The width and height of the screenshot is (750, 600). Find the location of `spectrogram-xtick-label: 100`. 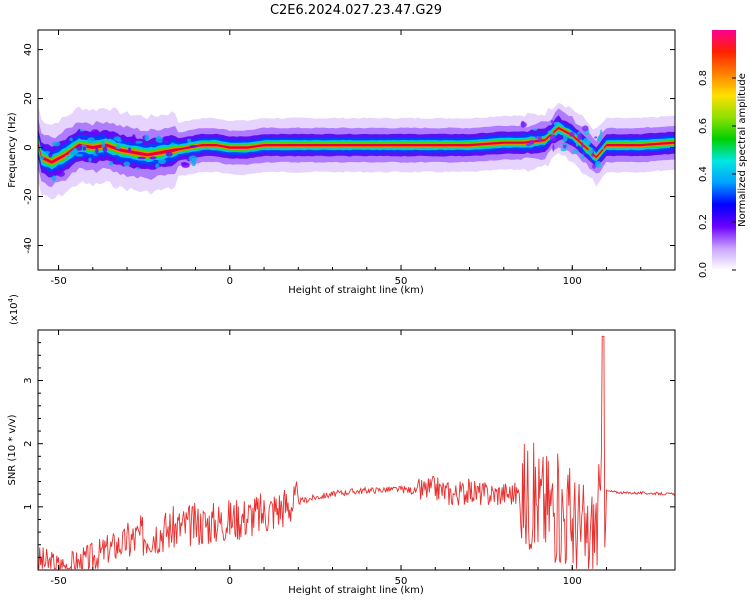

spectrogram-xtick-label: 100 is located at coordinates (572, 281).